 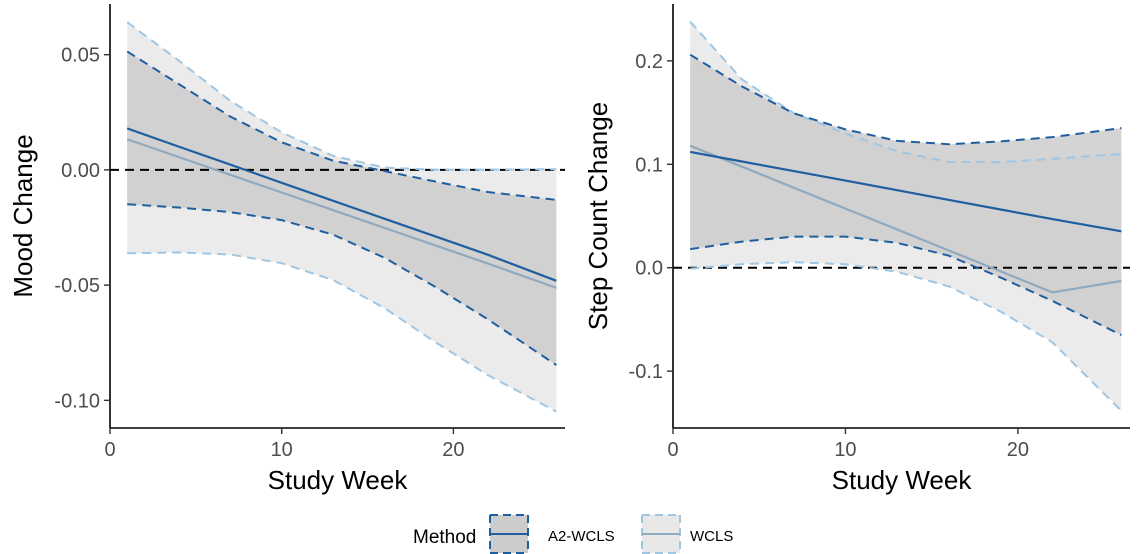 I want to click on y-tick-label: 0.2, so click(x=649, y=62).